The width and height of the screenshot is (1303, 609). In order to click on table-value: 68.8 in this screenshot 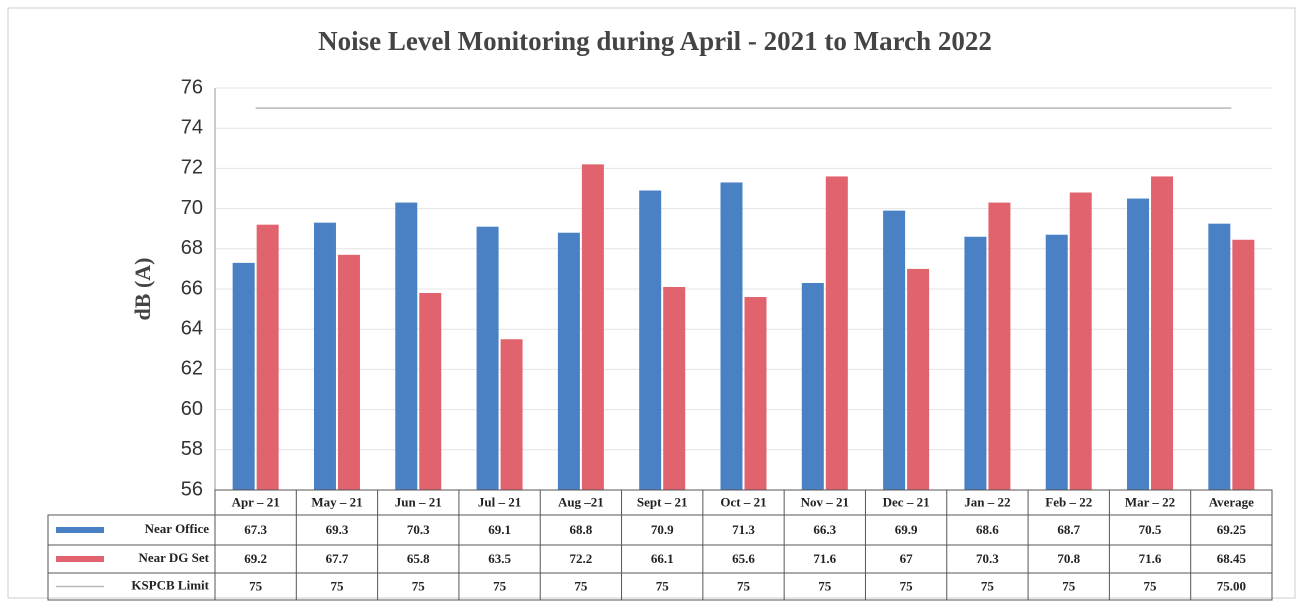, I will do `click(581, 529)`.